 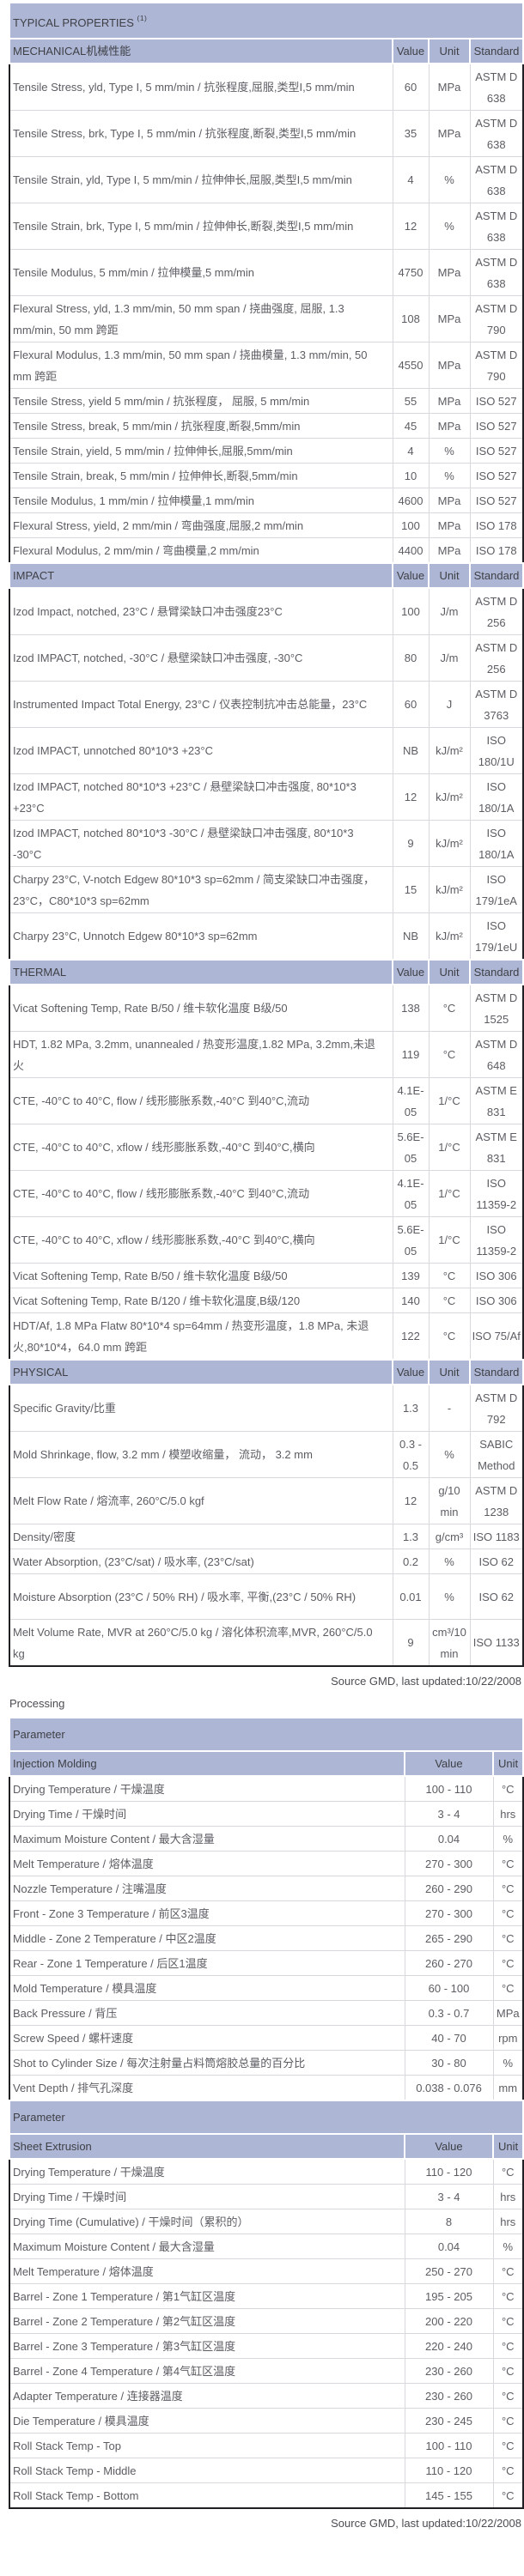 I want to click on typical-properties-title: TYPICAL PROPERTIES (1), so click(x=266, y=20).